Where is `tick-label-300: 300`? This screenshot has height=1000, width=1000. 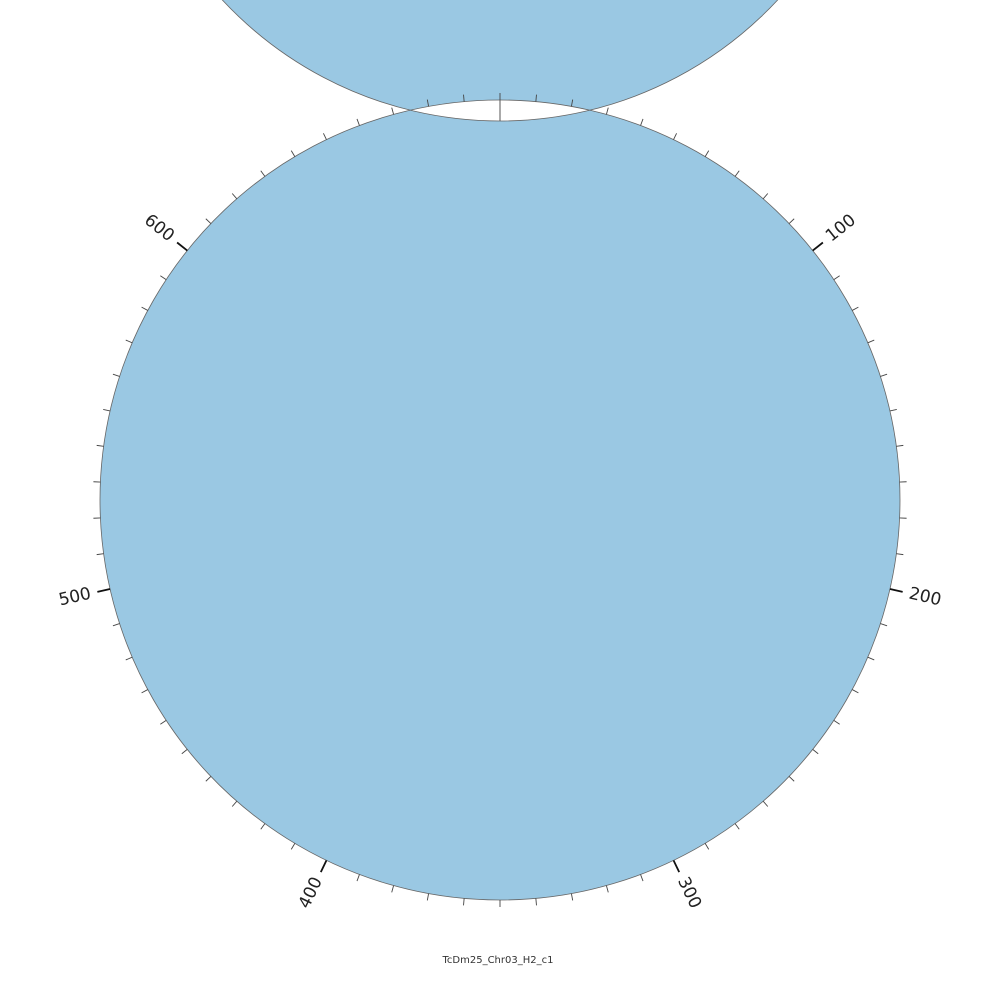 tick-label-300: 300 is located at coordinates (689, 893).